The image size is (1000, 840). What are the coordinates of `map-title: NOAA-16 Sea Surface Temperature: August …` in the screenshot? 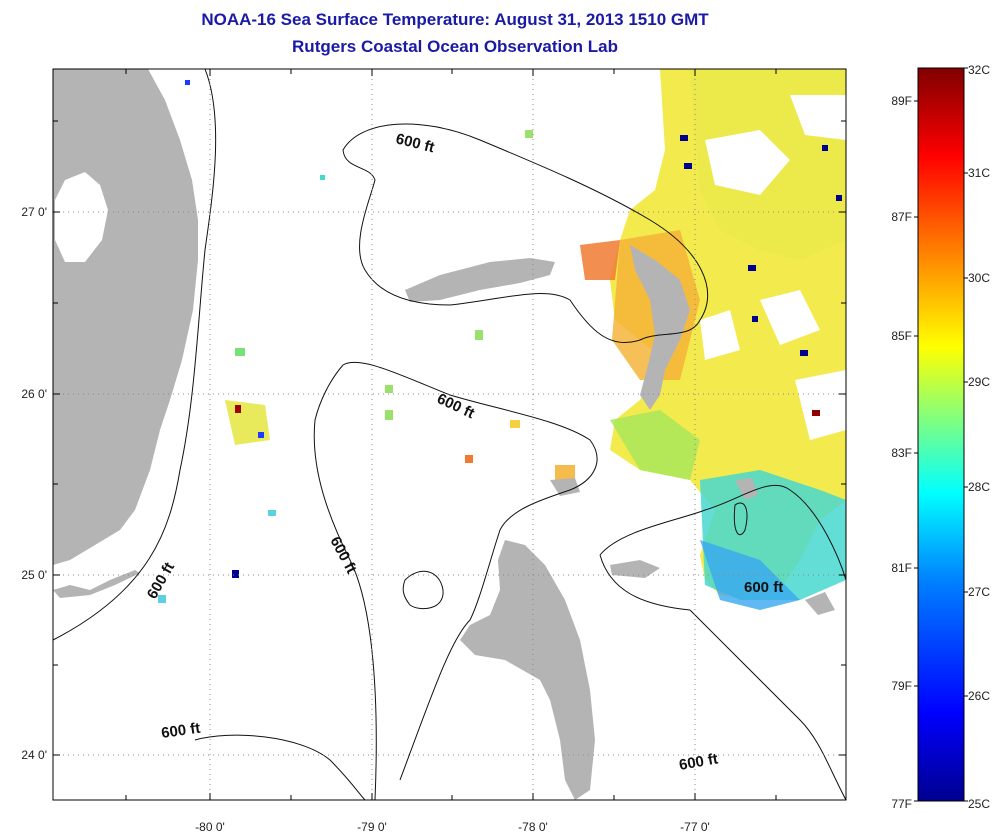 It's located at (455, 19).